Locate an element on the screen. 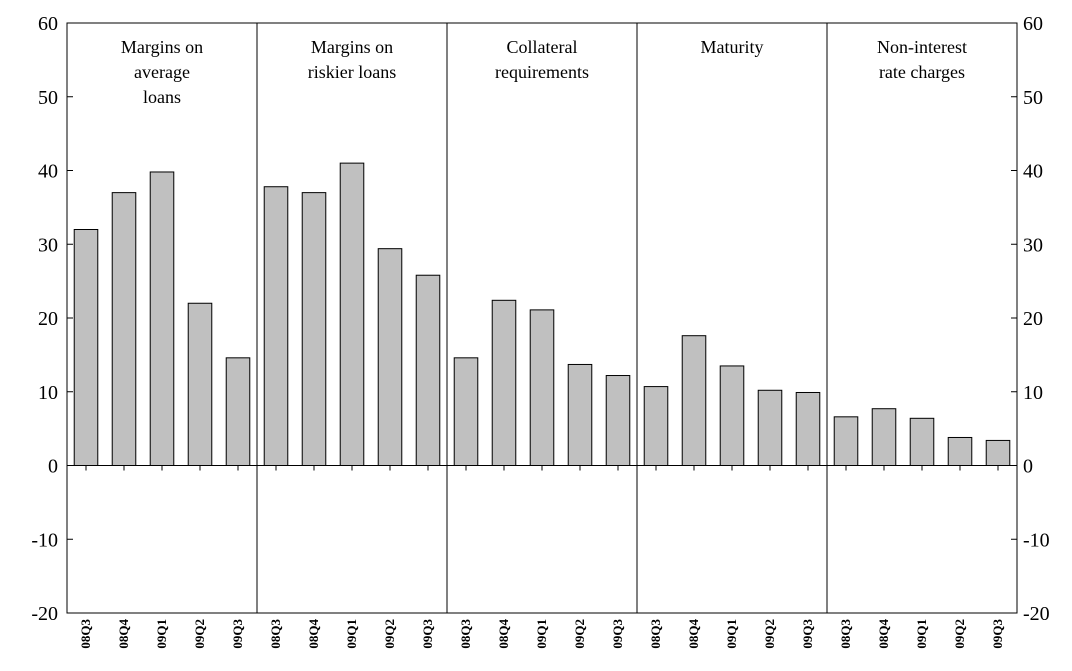 The height and width of the screenshot is (671, 1072). y-tick-label-left: 0 is located at coordinates (53, 467).